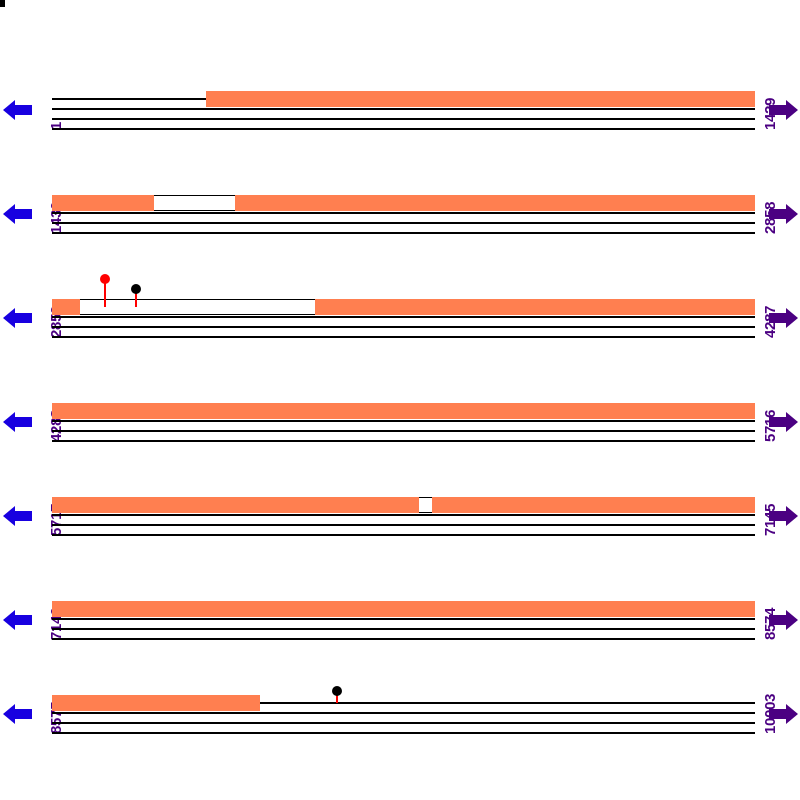 The width and height of the screenshot is (800, 800). I want to click on reading-frame-lines, so click(403, 713).